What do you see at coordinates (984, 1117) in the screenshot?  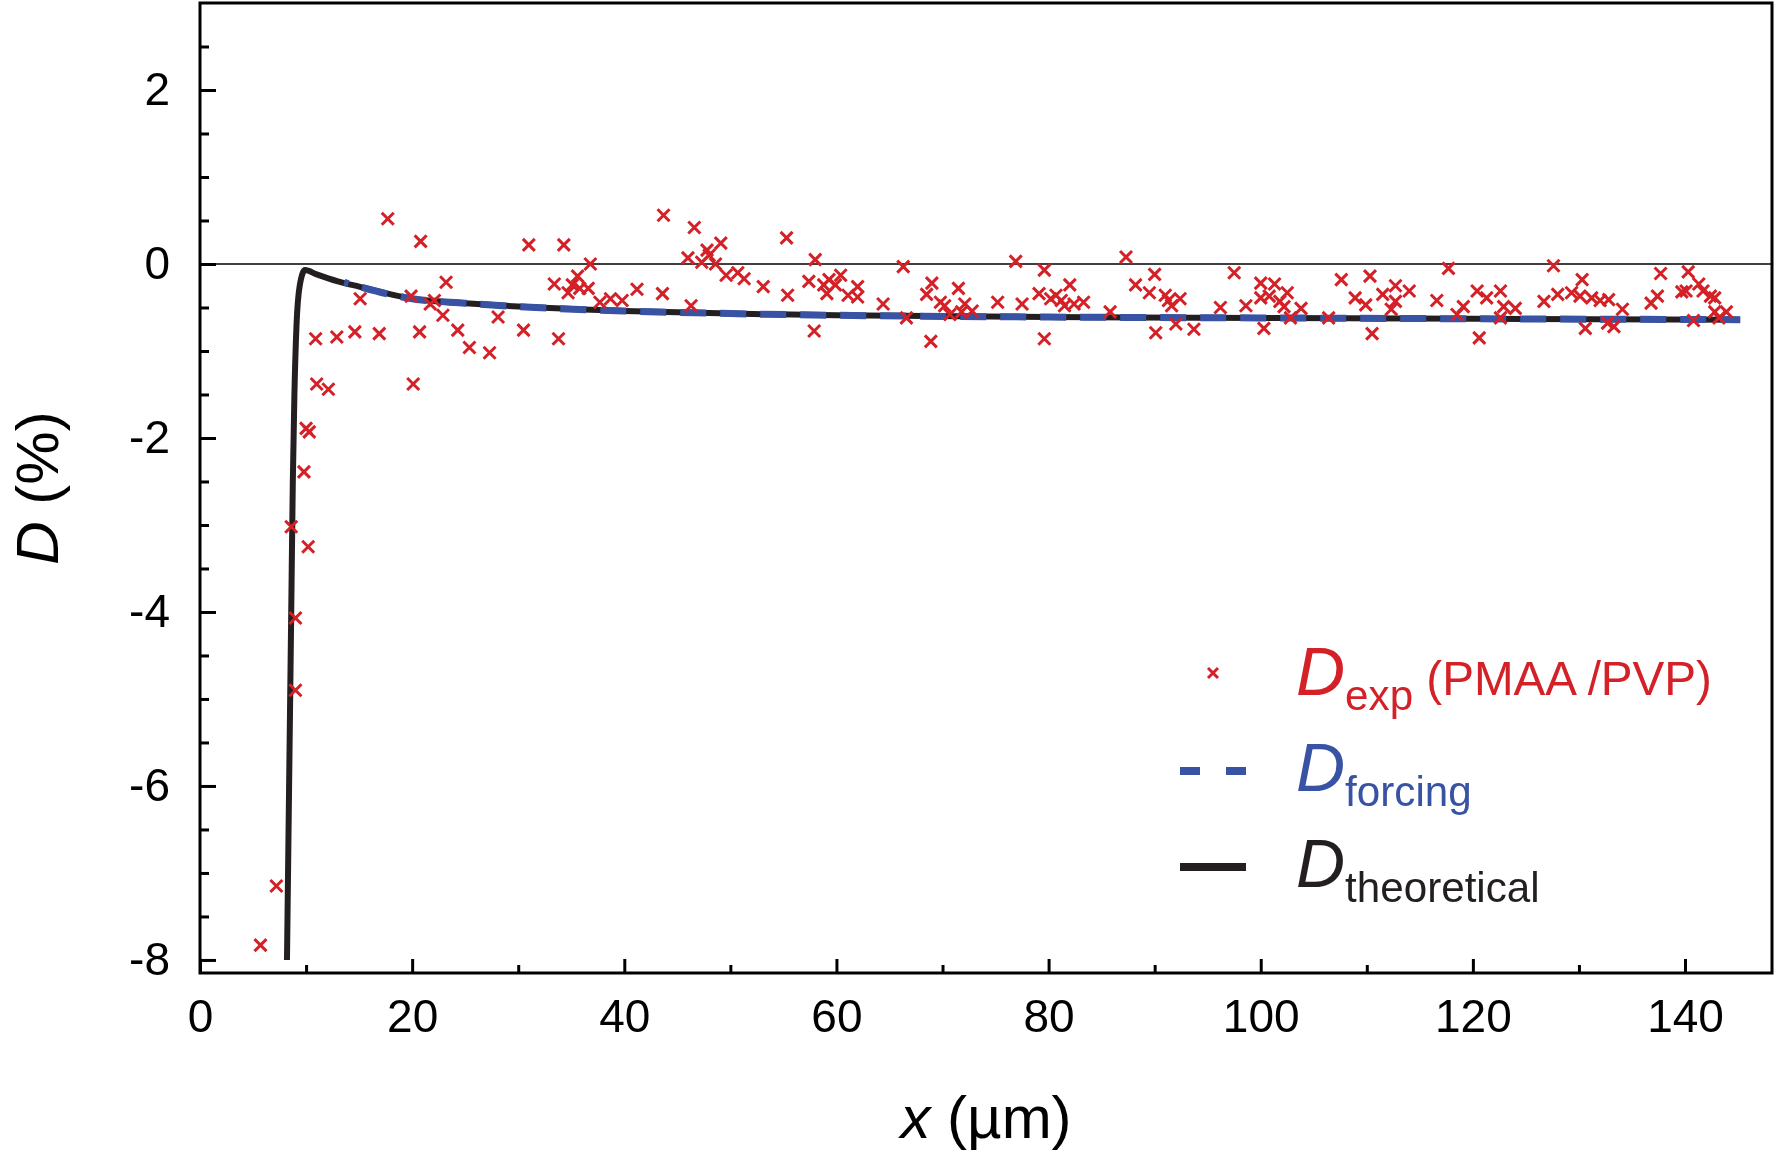 I see `x-axis-title: x (µm)` at bounding box center [984, 1117].